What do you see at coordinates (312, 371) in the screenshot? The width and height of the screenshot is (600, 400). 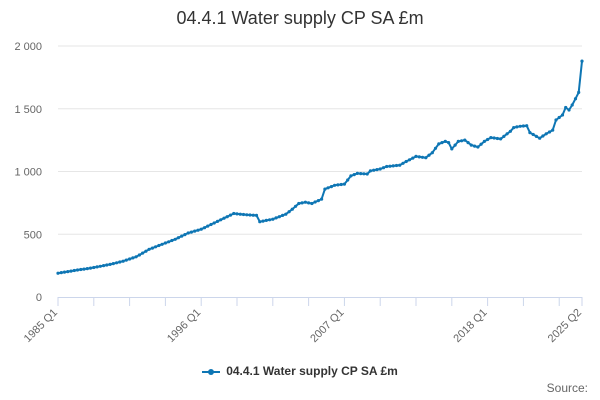 I see `legend-label: 04.4.1 Water supply CP SA £m` at bounding box center [312, 371].